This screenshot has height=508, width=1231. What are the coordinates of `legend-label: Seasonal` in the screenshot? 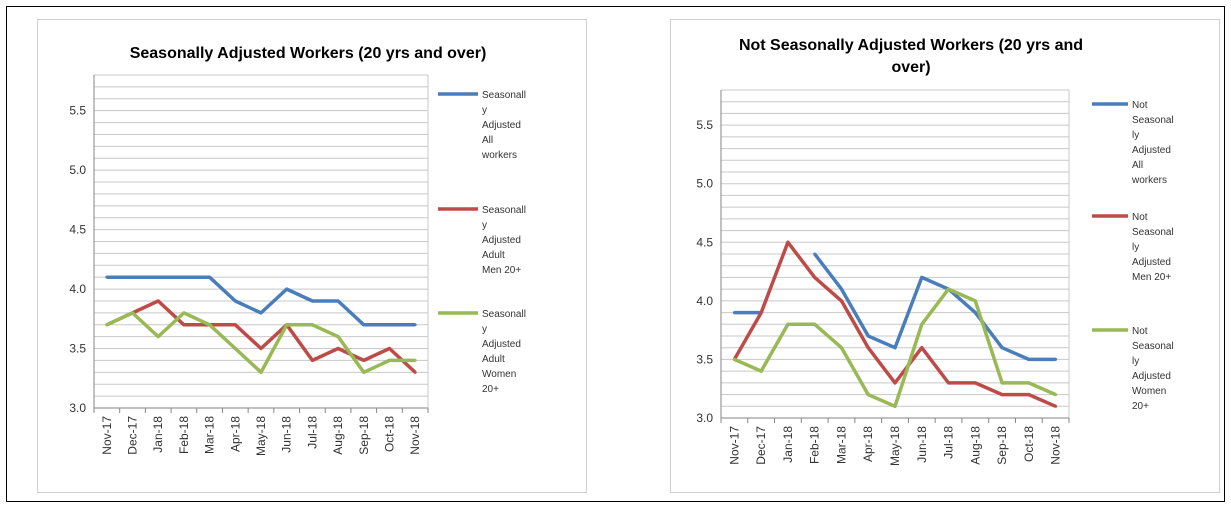 It's located at (1153, 120).